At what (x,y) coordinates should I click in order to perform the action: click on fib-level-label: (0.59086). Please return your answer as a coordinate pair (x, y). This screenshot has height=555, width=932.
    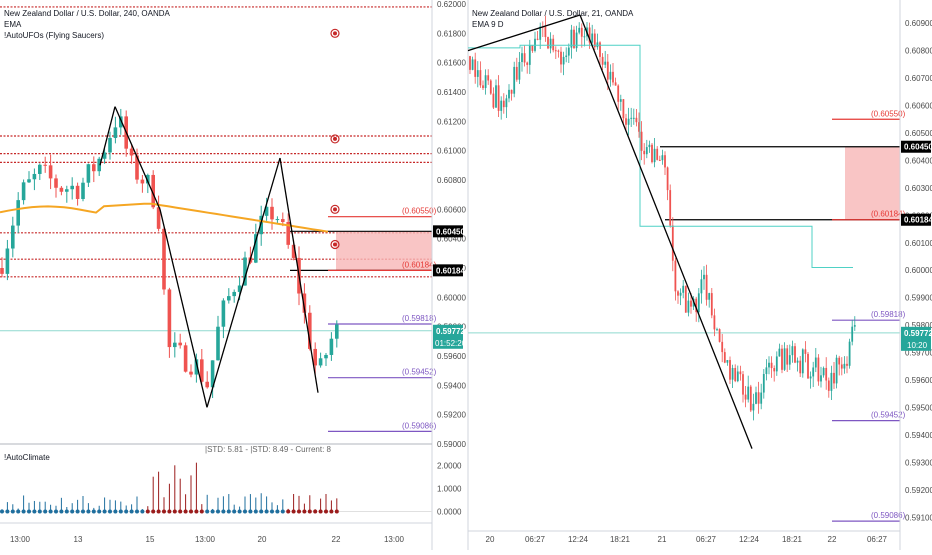
    Looking at the image, I should click on (888, 515).